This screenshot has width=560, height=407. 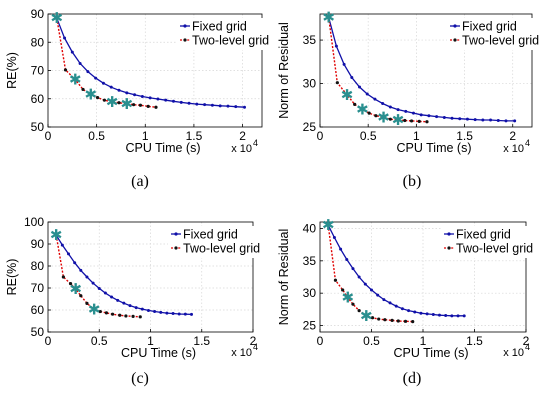 What do you see at coordinates (12, 277) in the screenshot?
I see `y-axis-label: RE(%)` at bounding box center [12, 277].